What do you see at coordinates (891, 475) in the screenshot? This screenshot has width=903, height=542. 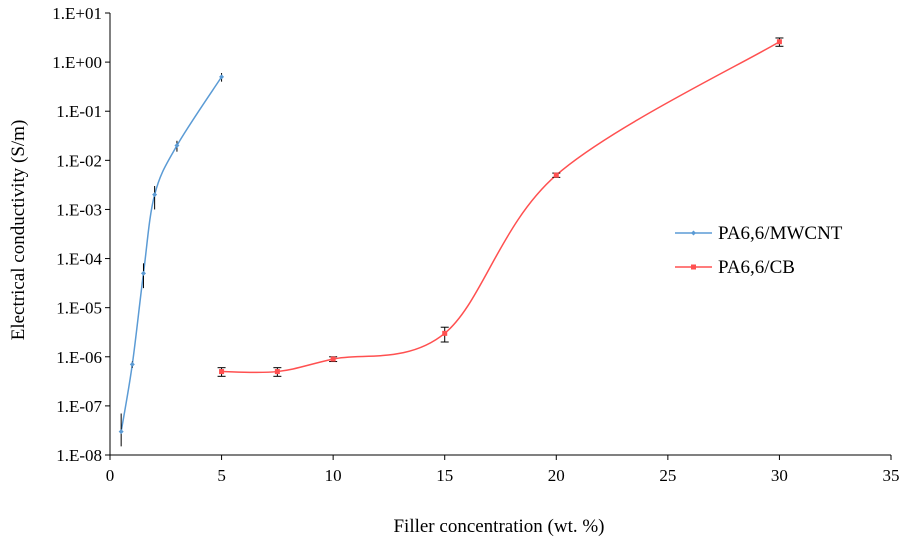 I see `x-tick-label: 35` at bounding box center [891, 475].